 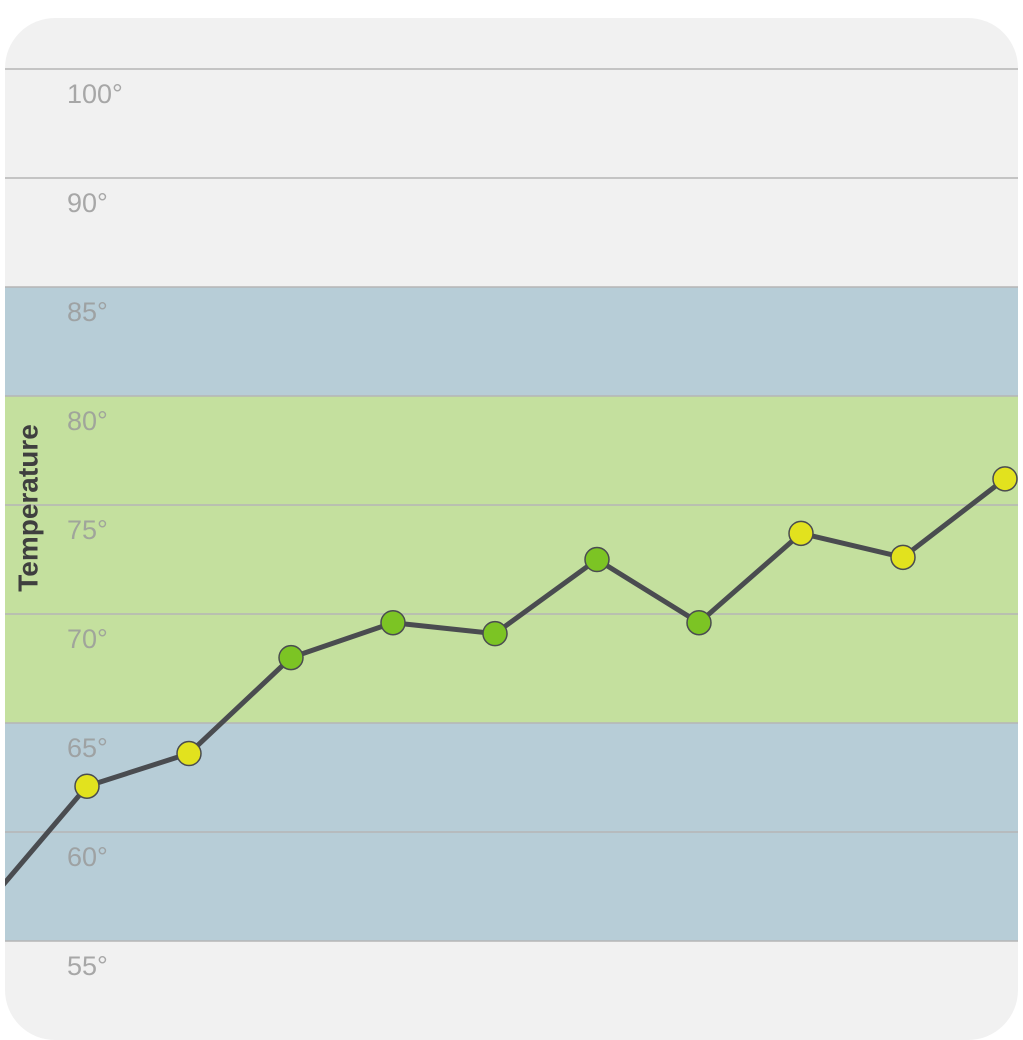 What do you see at coordinates (511, 341) in the screenshot?
I see `range-band` at bounding box center [511, 341].